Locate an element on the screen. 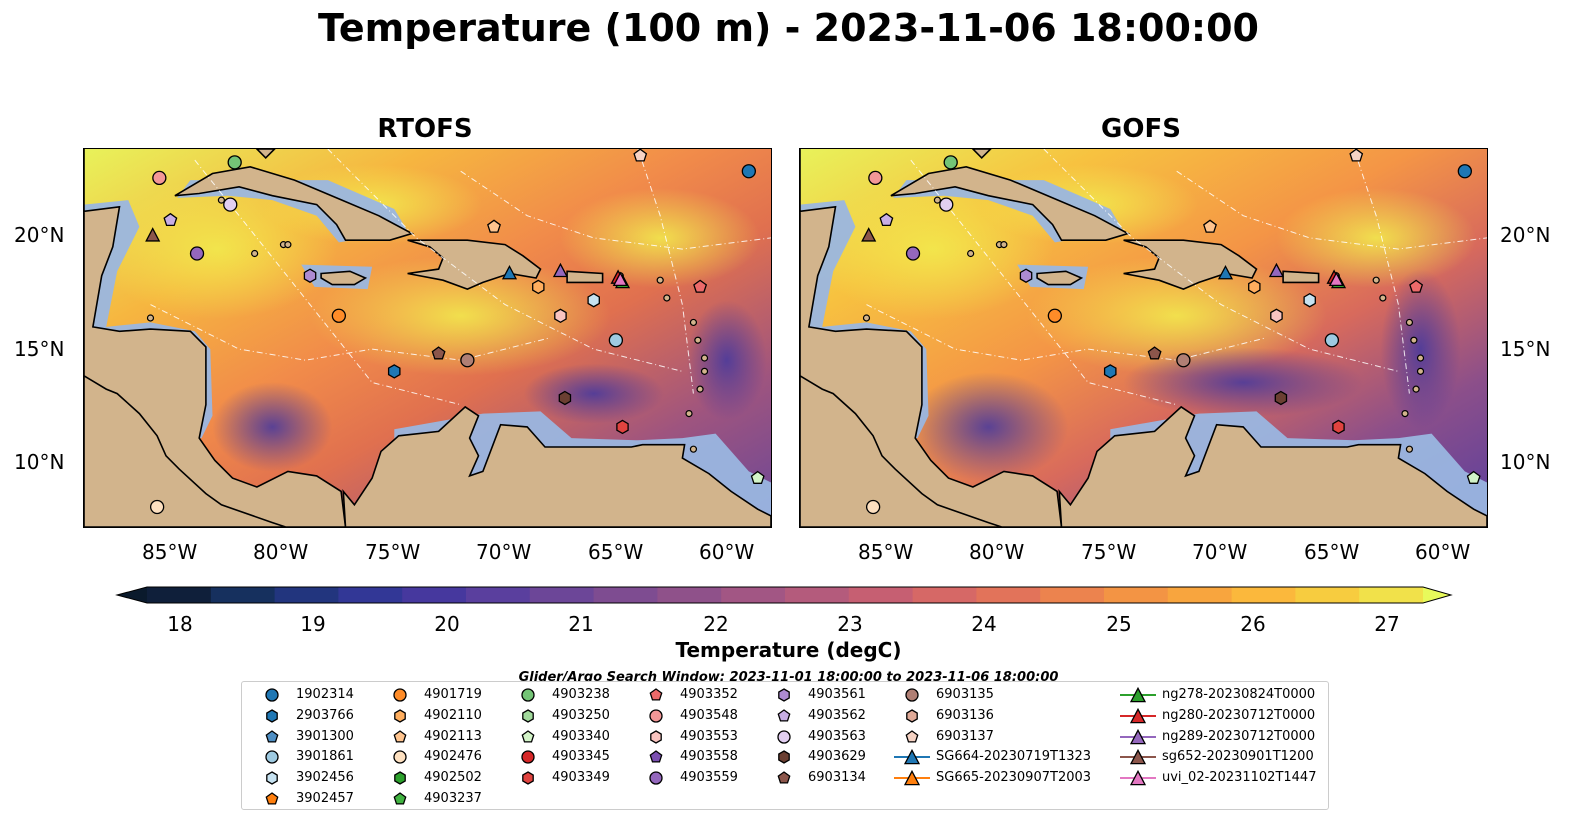 The image size is (1577, 827). legend-label: SG664-20230719T1323 is located at coordinates (1014, 757).